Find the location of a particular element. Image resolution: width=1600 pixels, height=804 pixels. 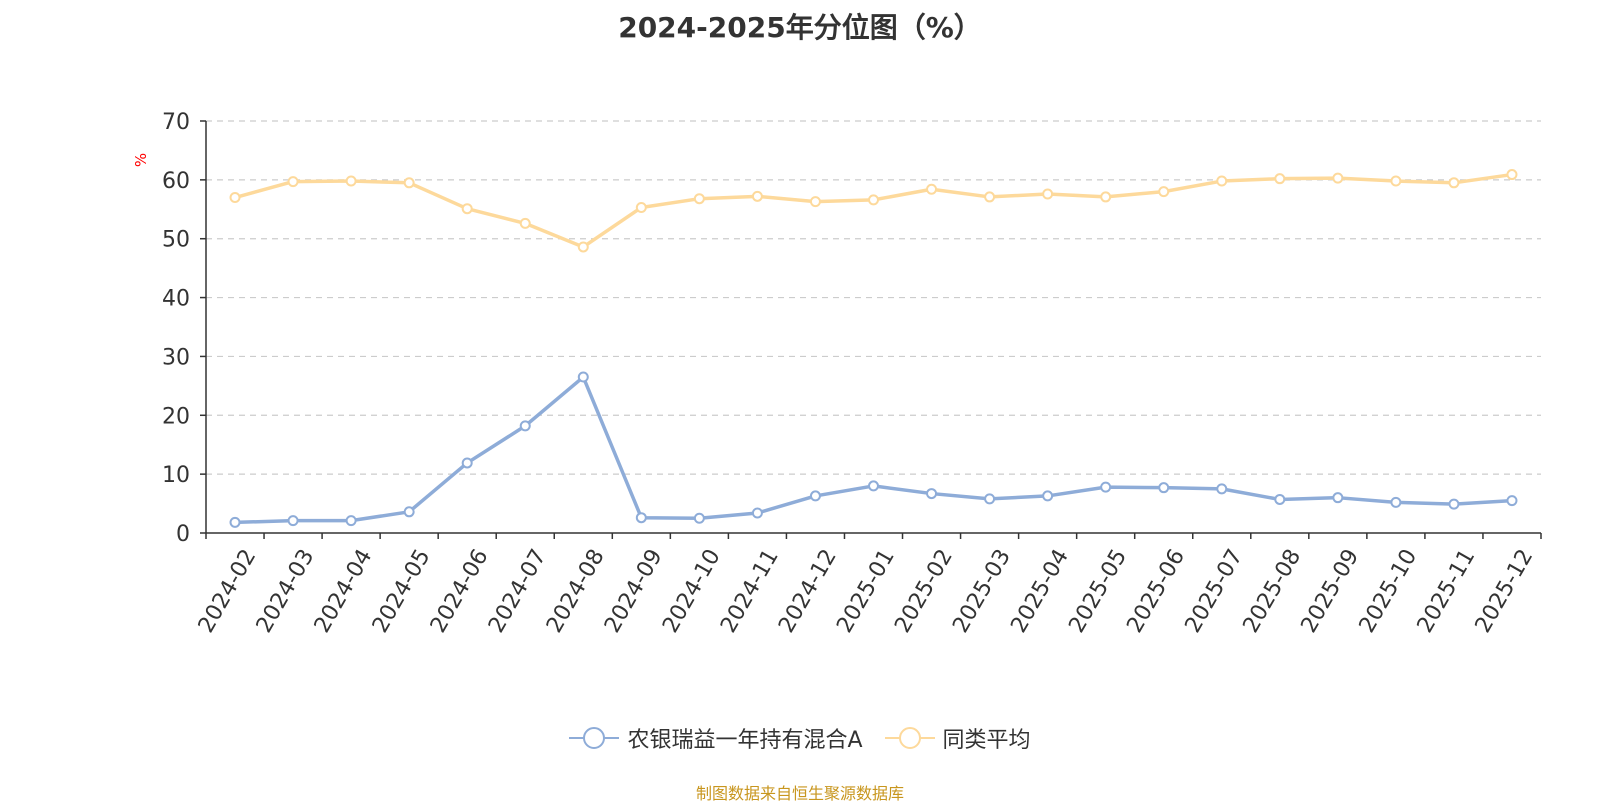

y-tick-label: 70 is located at coordinates (176, 122).